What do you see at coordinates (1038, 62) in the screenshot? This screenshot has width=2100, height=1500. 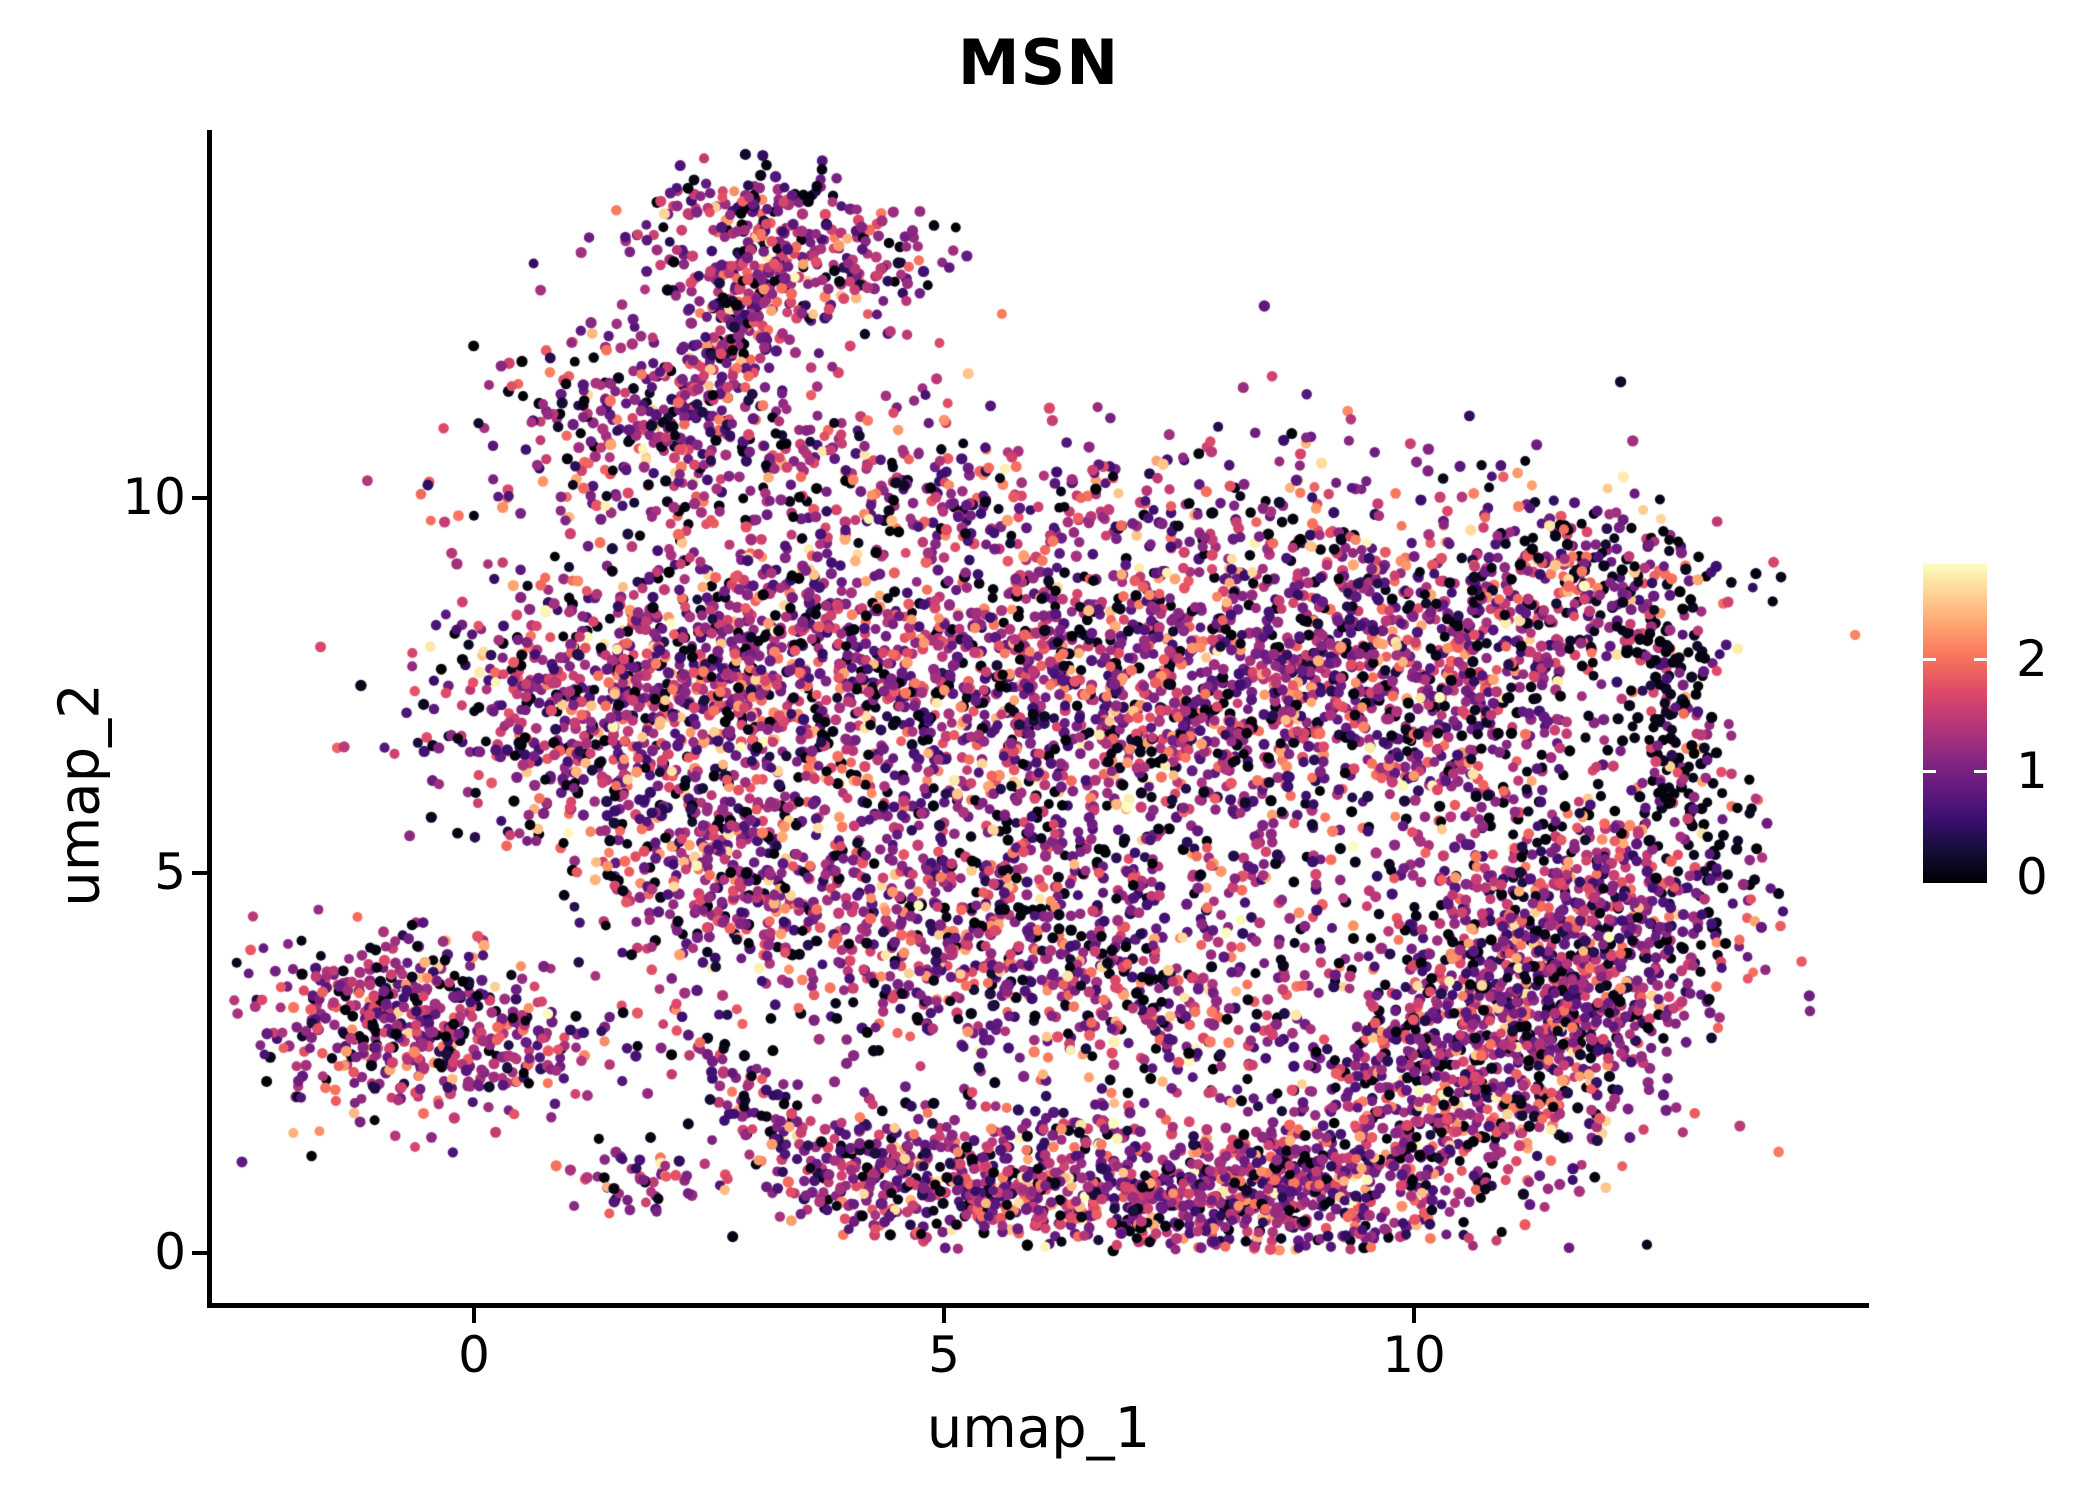 I see `plot-title: MSN` at bounding box center [1038, 62].